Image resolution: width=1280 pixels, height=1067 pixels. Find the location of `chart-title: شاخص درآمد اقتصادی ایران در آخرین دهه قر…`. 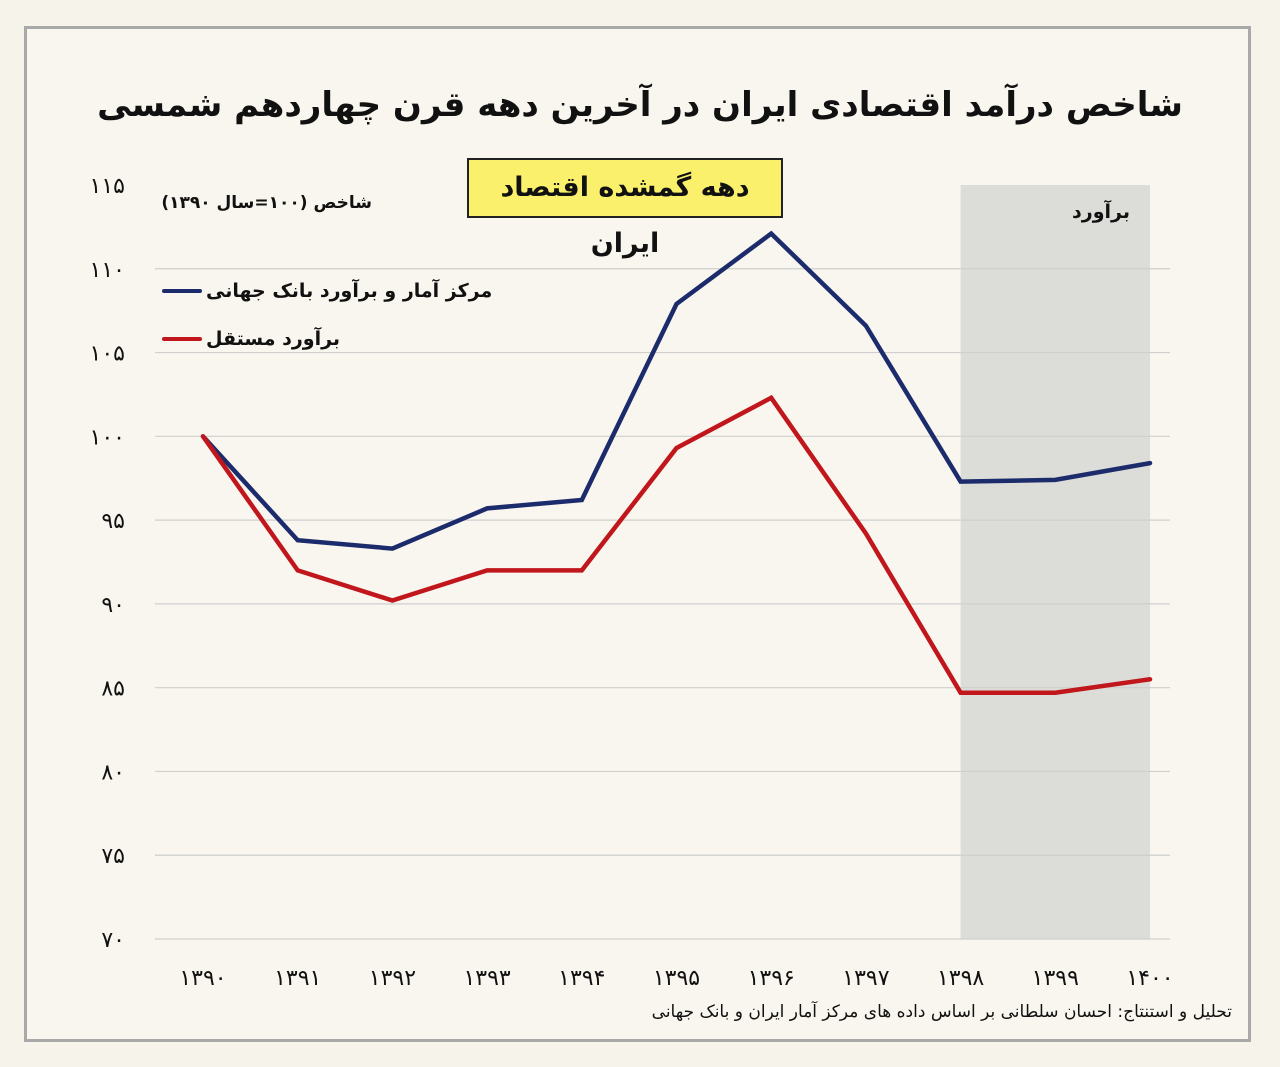

chart-title: شاخص درآمد اقتصادی ایران در آخرین دهه قر… is located at coordinates (640, 105).